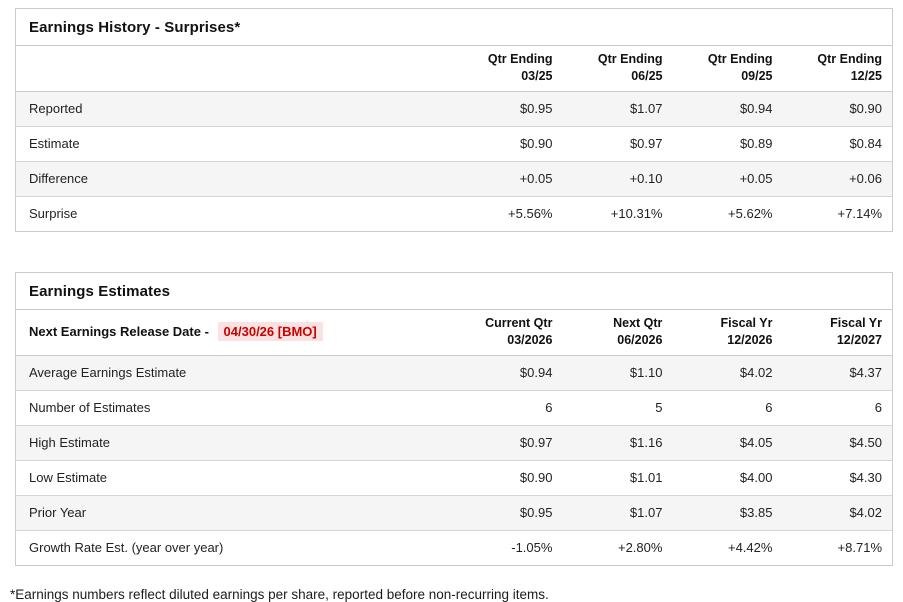 This screenshot has height=602, width=903. I want to click on column-header: Qtr Ending 12/25, so click(837, 68).